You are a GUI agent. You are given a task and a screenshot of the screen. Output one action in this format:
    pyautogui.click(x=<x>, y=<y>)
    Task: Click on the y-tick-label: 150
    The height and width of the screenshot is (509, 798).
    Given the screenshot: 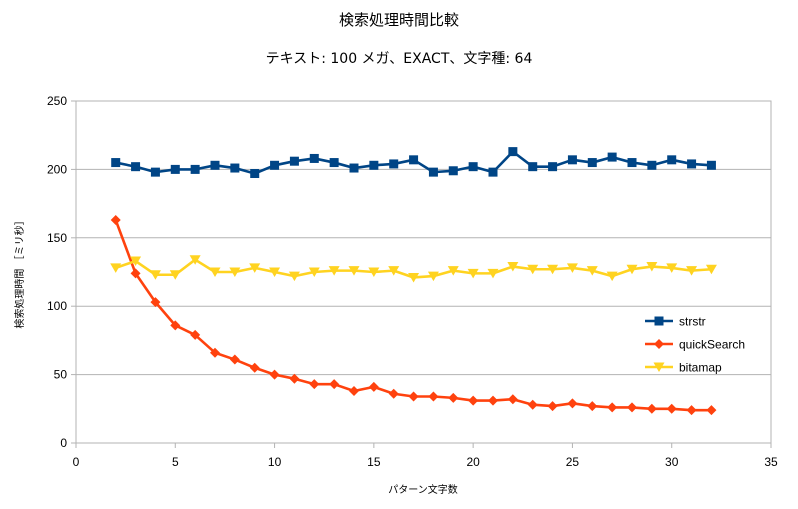 What is the action you would take?
    pyautogui.click(x=57, y=238)
    